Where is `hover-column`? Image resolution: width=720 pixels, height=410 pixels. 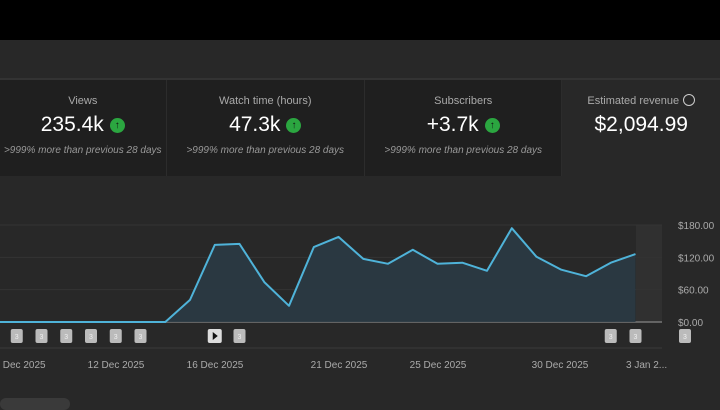
hover-column is located at coordinates (649, 273).